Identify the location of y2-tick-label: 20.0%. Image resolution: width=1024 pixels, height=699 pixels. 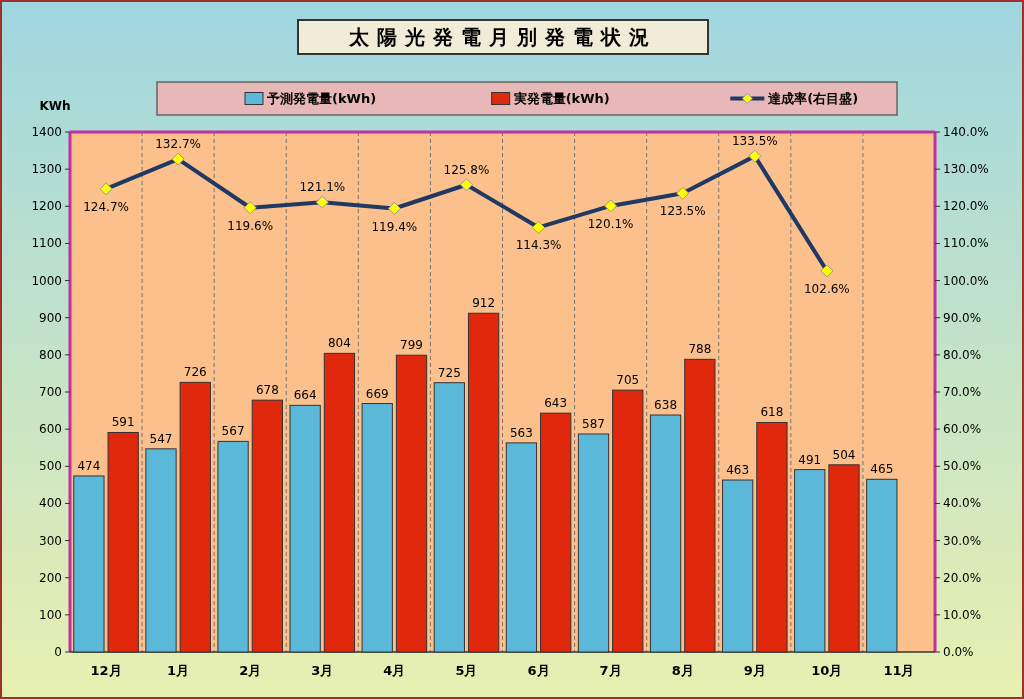
(962, 577).